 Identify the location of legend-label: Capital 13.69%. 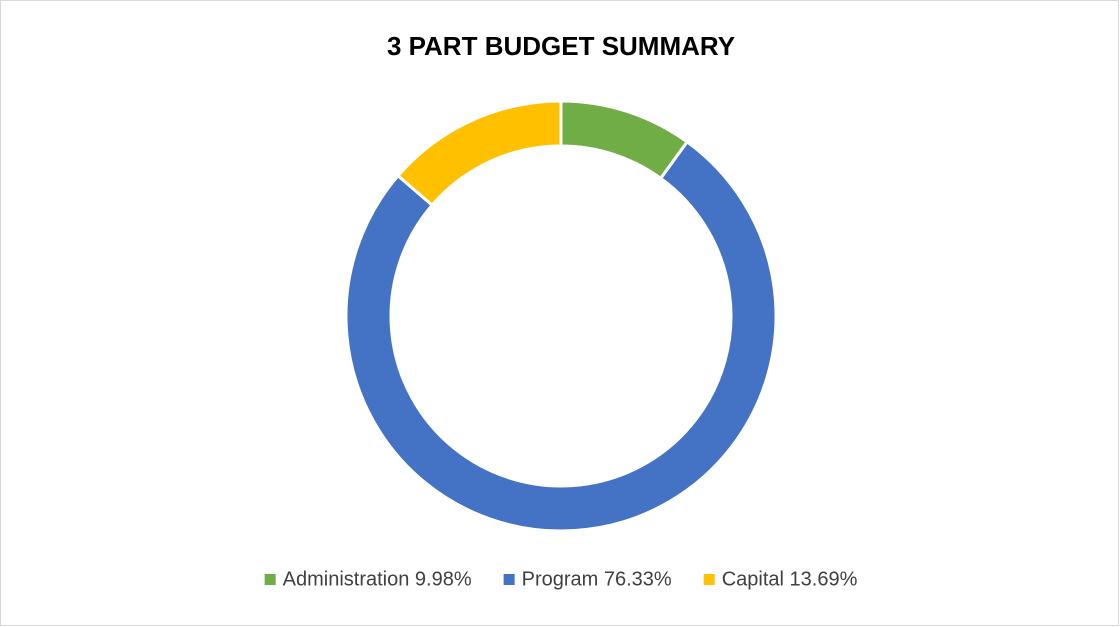
(790, 579).